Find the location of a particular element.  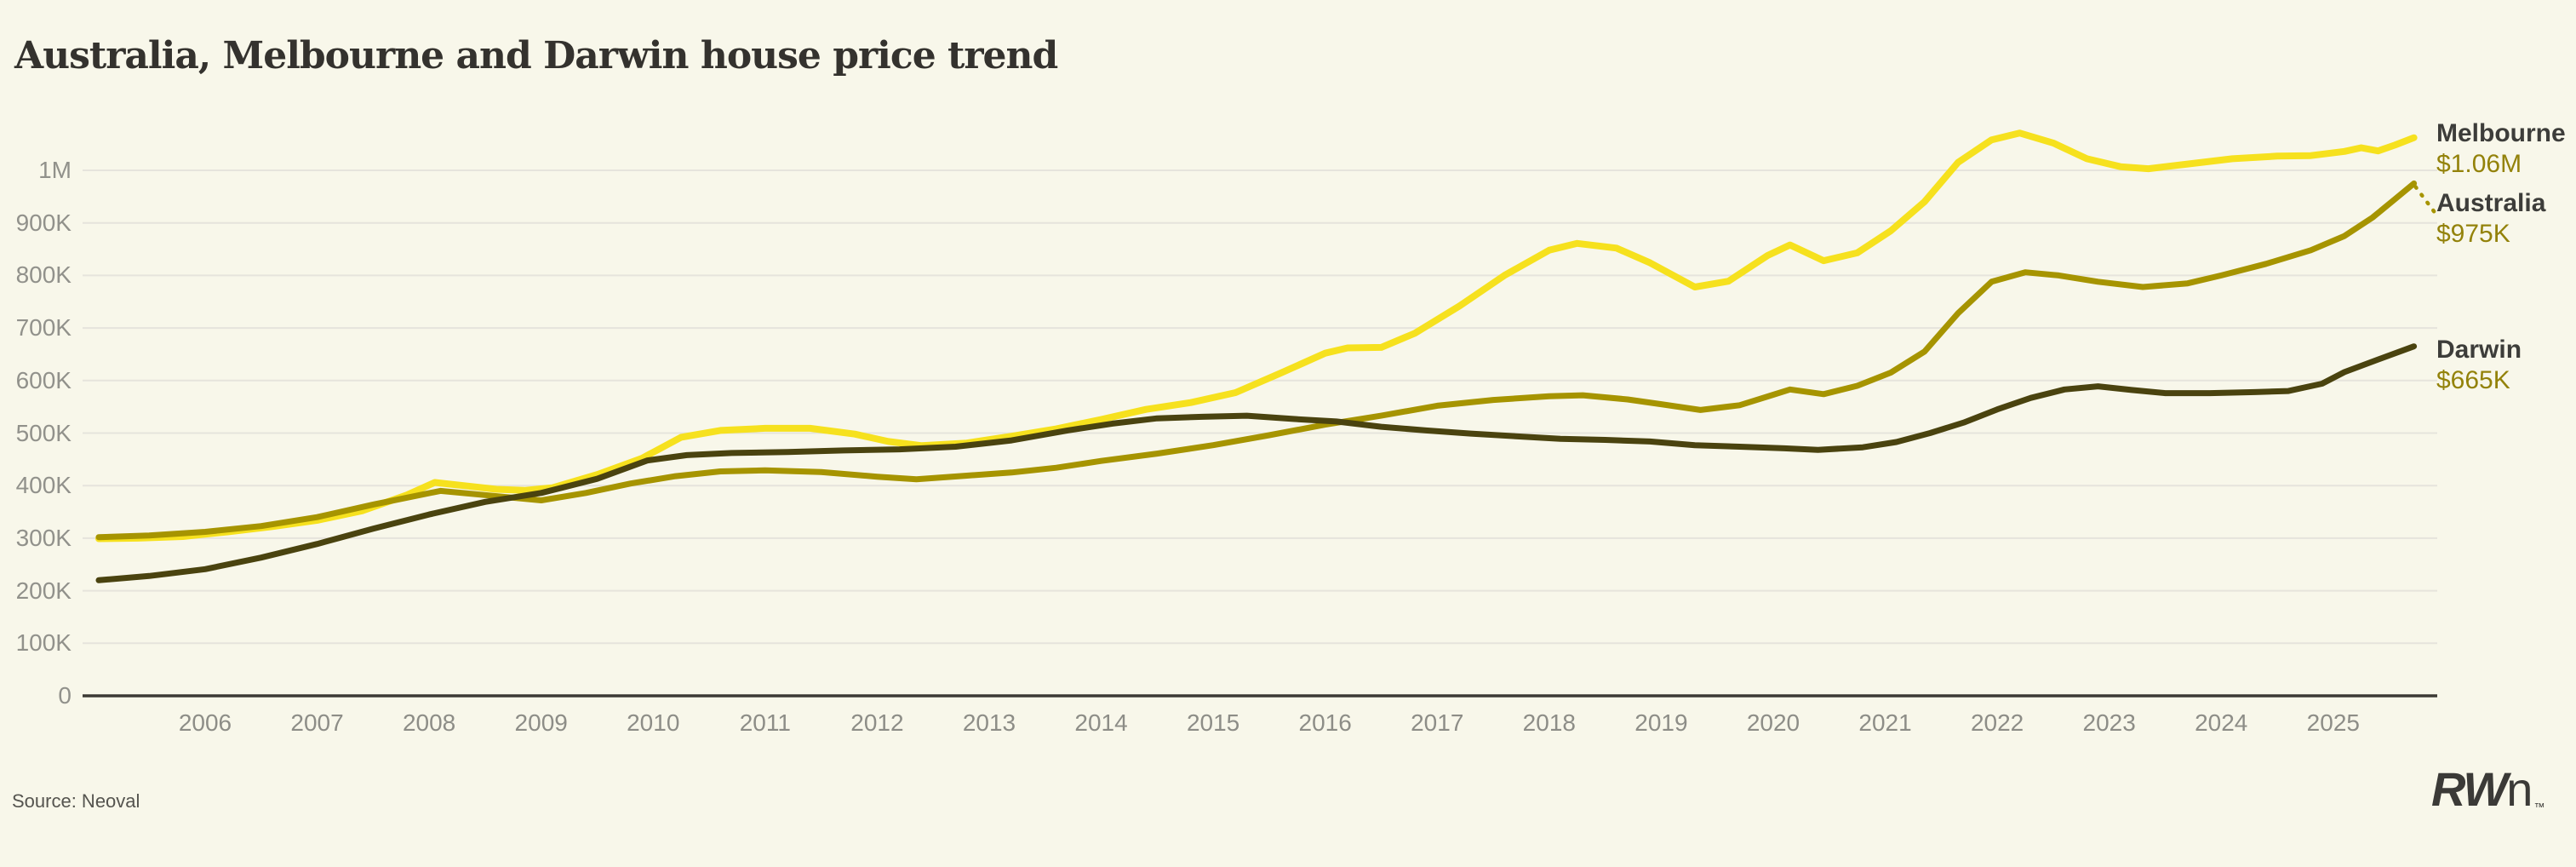

x-tick-label: 2006 is located at coordinates (205, 722).